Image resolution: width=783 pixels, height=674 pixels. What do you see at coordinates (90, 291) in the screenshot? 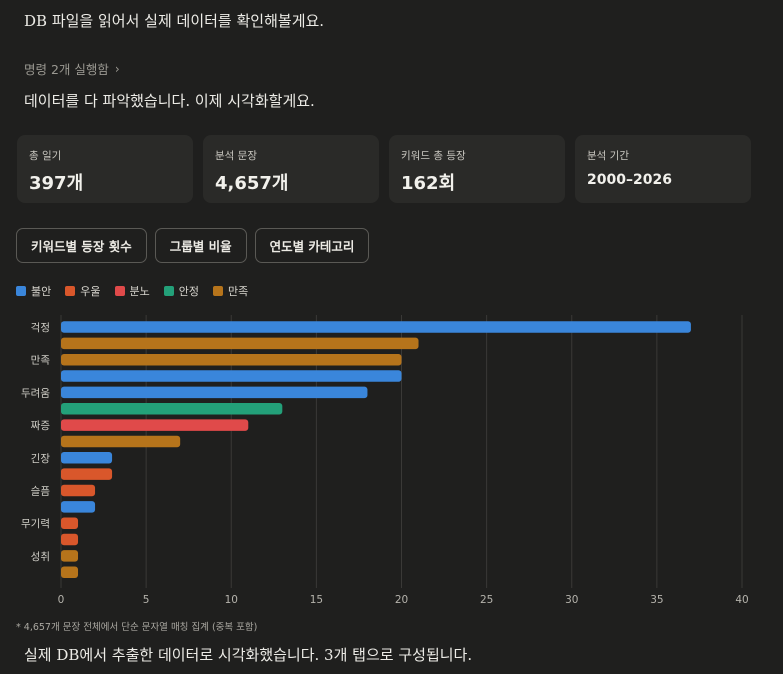
I see `legend-label: 우울` at bounding box center [90, 291].